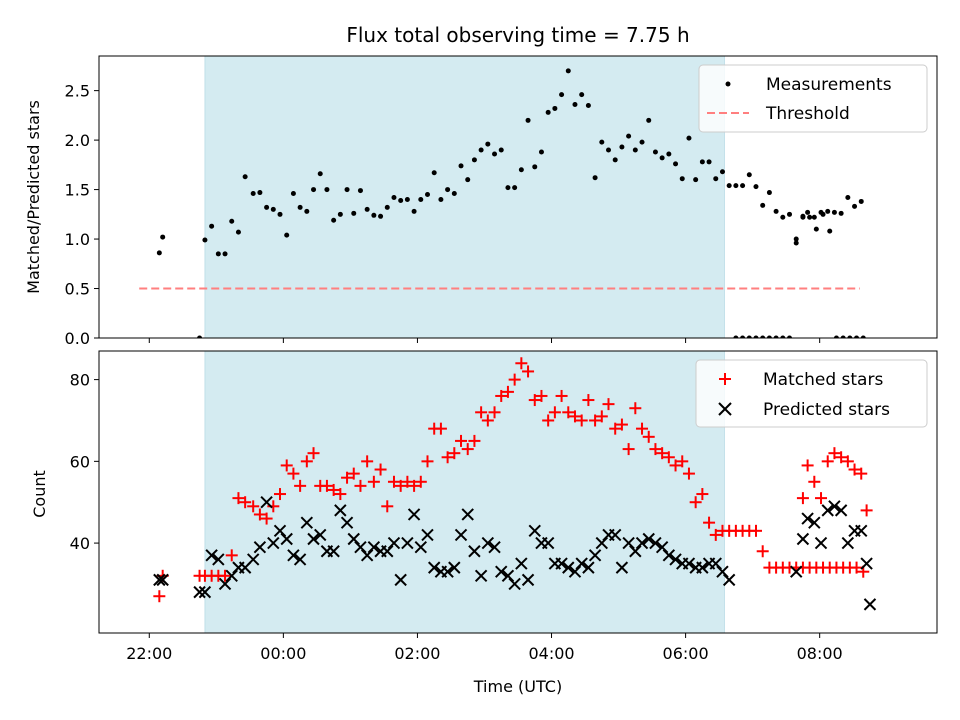  What do you see at coordinates (829, 85) in the screenshot?
I see `legend-label-measurements: Measurements` at bounding box center [829, 85].